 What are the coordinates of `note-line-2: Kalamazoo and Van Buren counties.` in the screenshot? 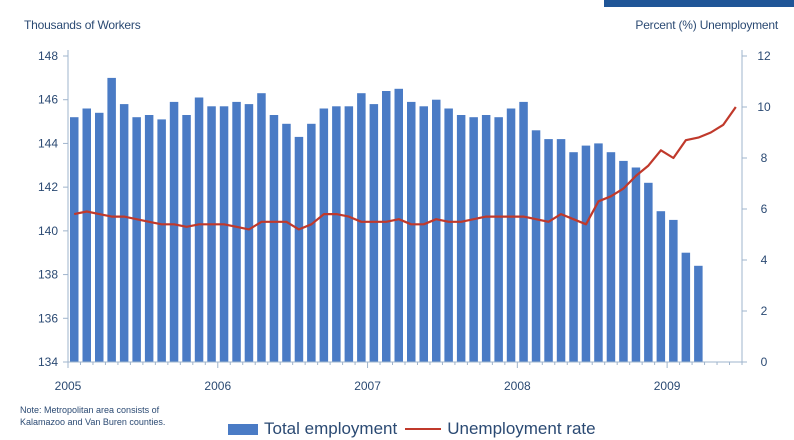 It's located at (93, 422).